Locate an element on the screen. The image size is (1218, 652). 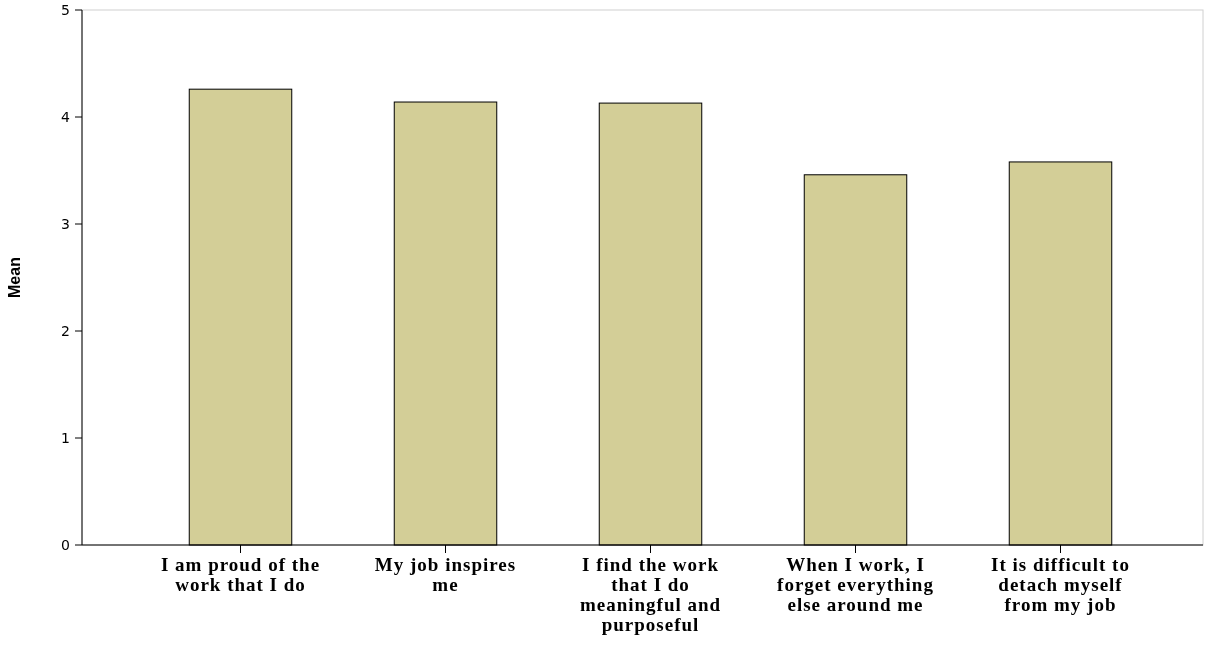
y-tick-label: 3 is located at coordinates (65, 223).